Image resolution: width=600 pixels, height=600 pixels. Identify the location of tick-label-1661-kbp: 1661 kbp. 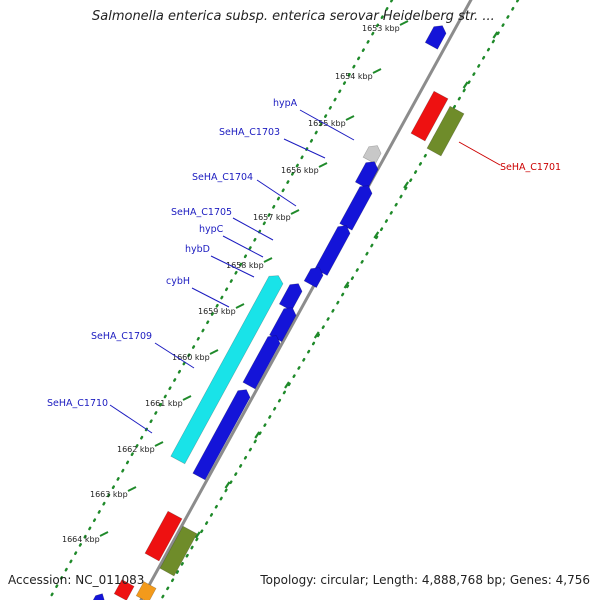
(164, 403).